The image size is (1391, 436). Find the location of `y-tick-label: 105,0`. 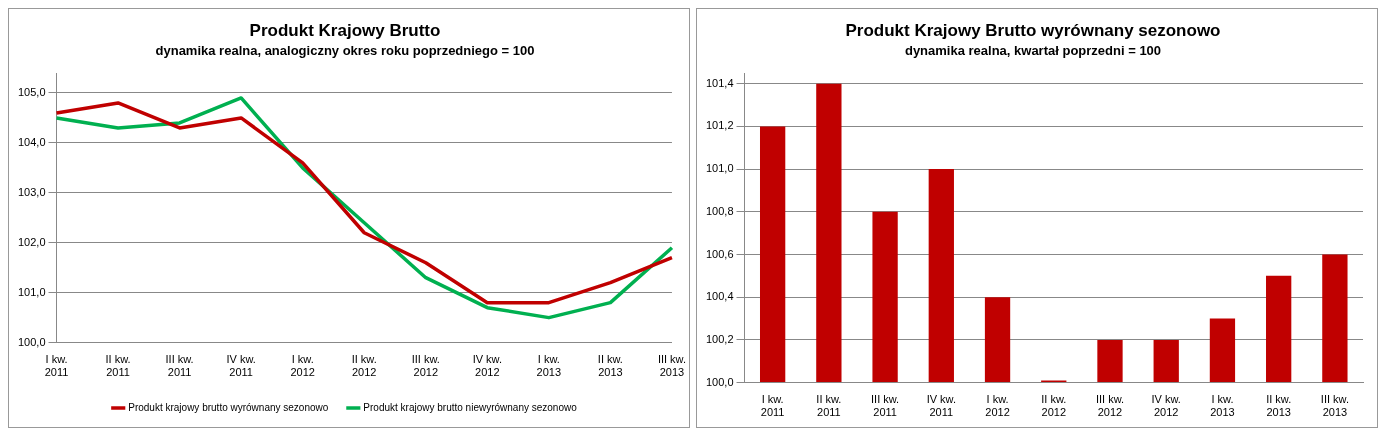

y-tick-label: 105,0 is located at coordinates (32, 92).